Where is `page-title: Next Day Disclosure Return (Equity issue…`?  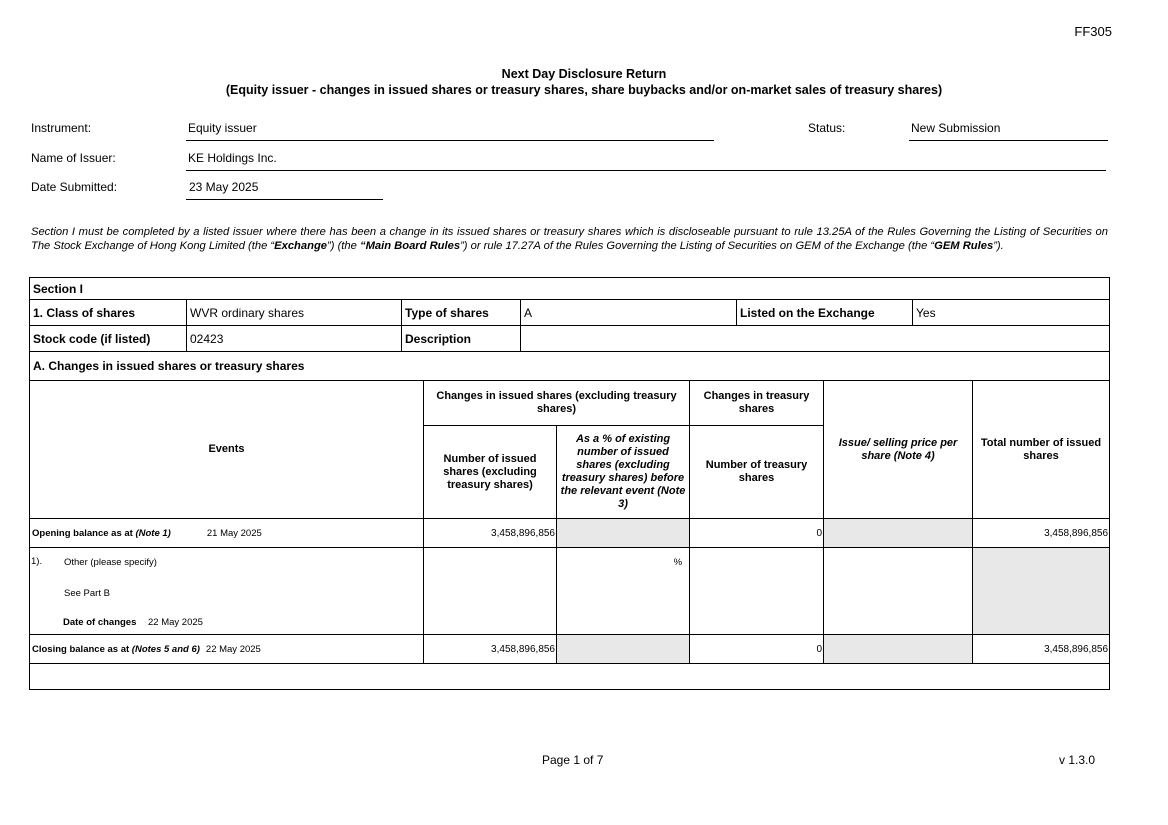 page-title: Next Day Disclosure Return (Equity issue… is located at coordinates (584, 82).